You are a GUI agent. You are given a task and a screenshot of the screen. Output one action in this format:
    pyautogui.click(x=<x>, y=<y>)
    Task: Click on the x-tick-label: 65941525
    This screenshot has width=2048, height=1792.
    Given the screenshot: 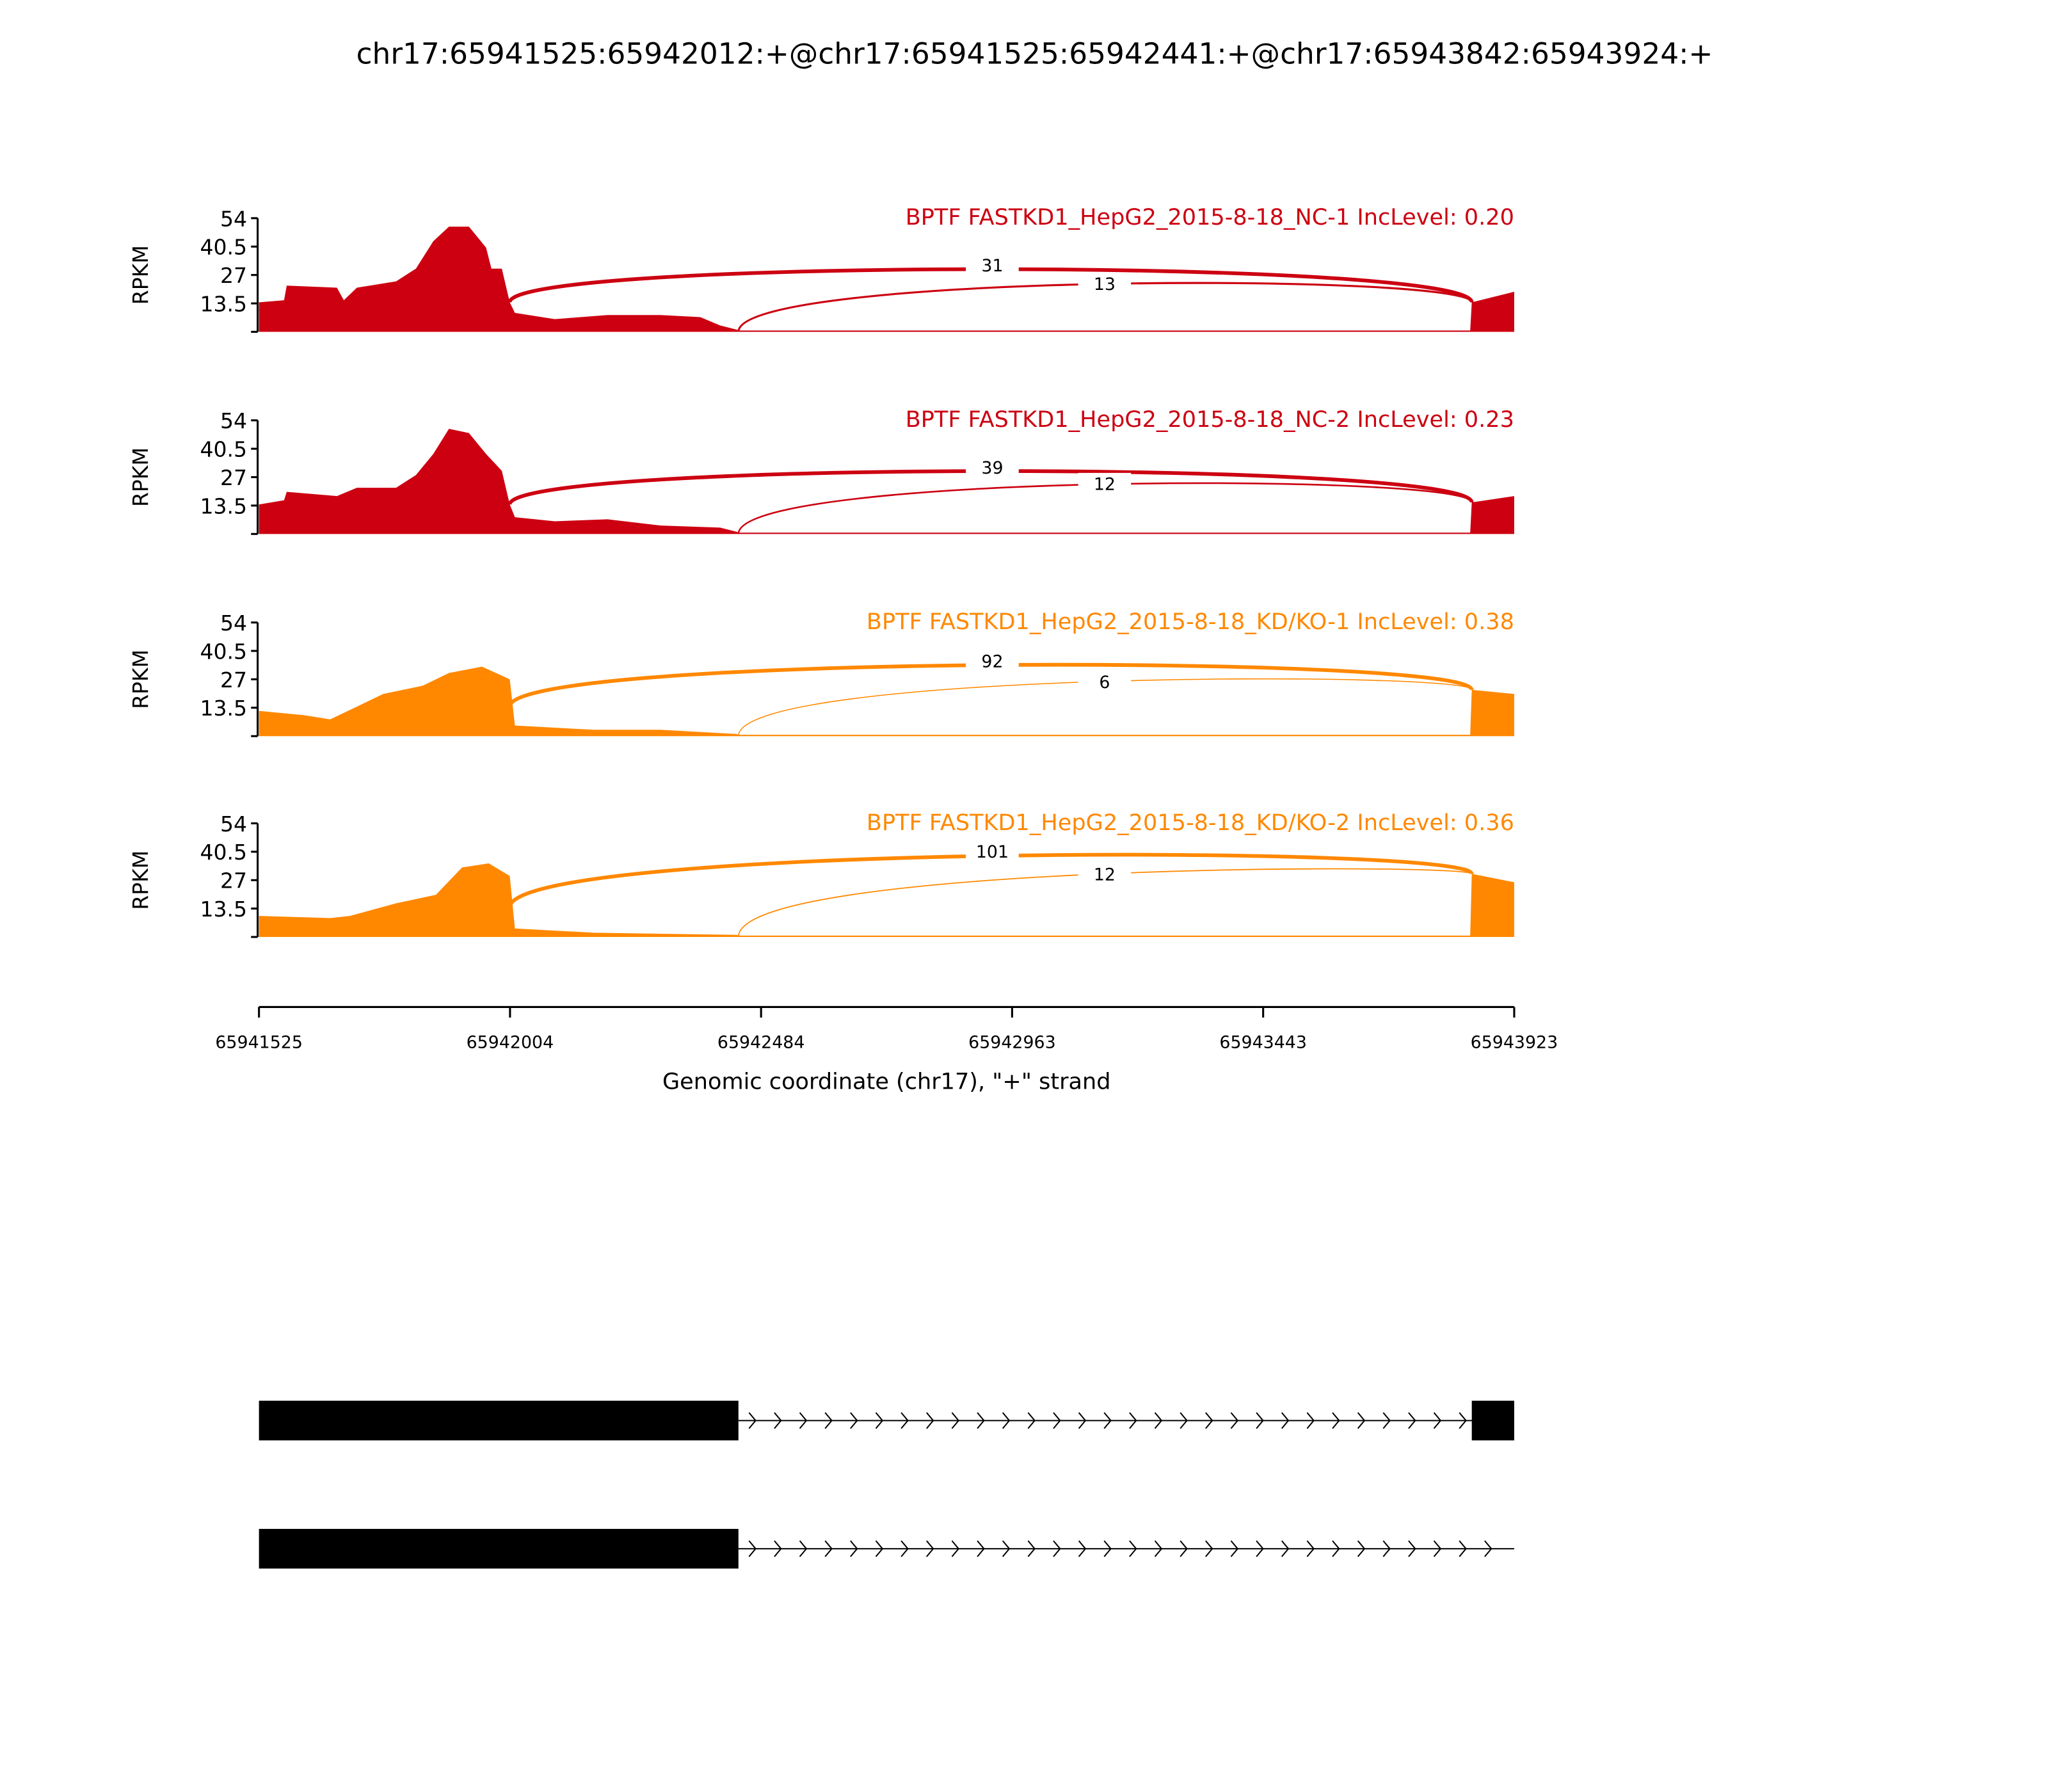 What is the action you would take?
    pyautogui.click(x=259, y=1042)
    